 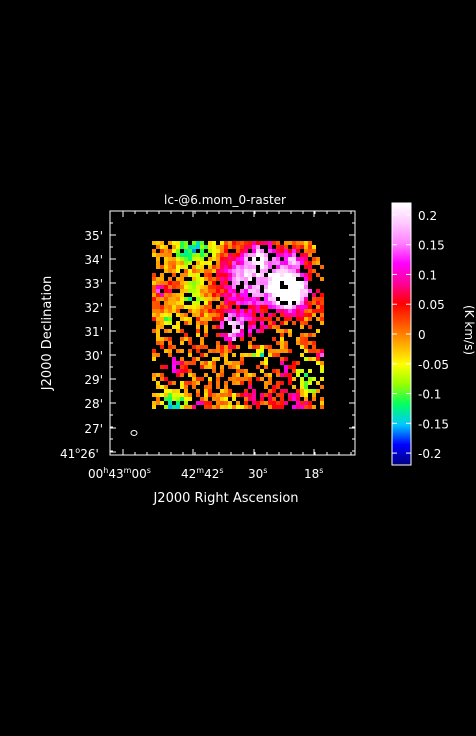 What do you see at coordinates (431, 305) in the screenshot?
I see `colorbar-tick-label: 0.05` at bounding box center [431, 305].